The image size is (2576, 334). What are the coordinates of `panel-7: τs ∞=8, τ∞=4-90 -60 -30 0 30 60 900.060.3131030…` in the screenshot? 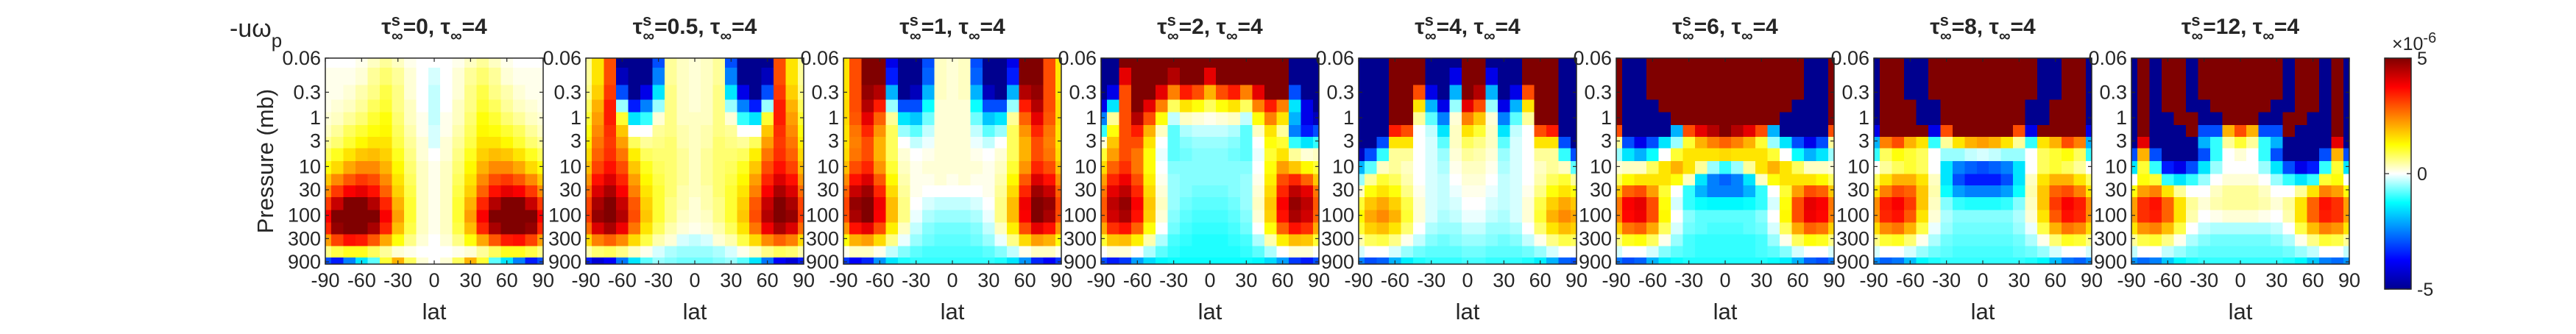 It's located at (1966, 167).